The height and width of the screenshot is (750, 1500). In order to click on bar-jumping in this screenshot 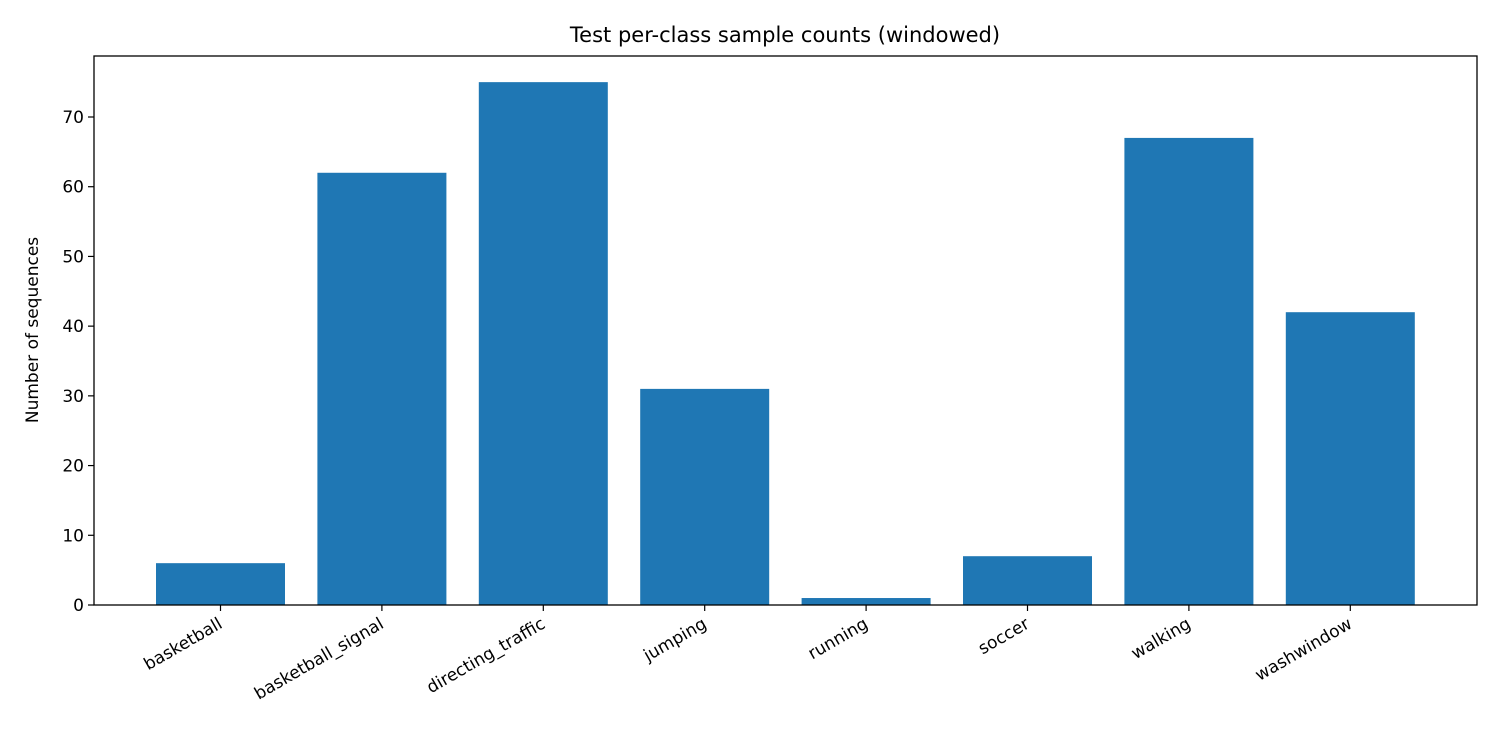, I will do `click(705, 496)`.